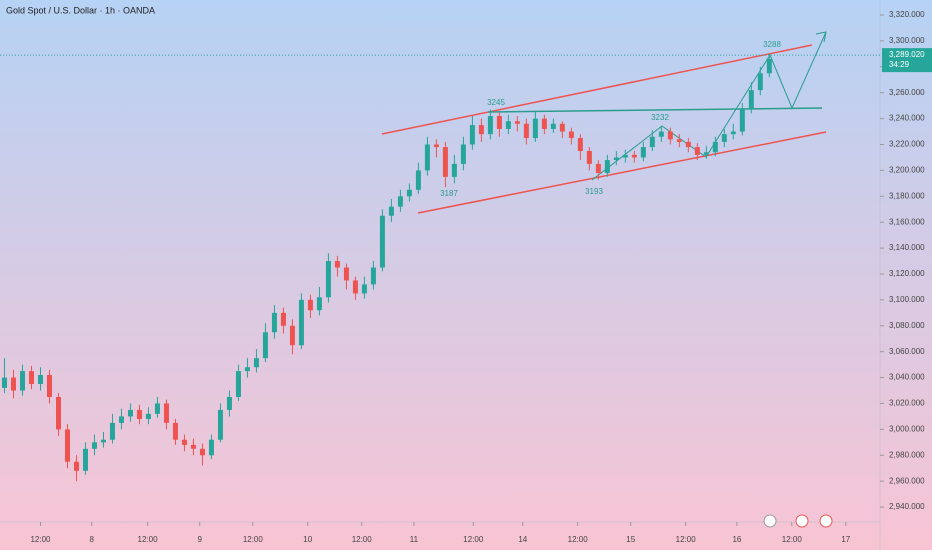 The image size is (932, 550). Describe the element at coordinates (907, 428) in the screenshot. I see `y-tick-label: 3,000.000` at that location.